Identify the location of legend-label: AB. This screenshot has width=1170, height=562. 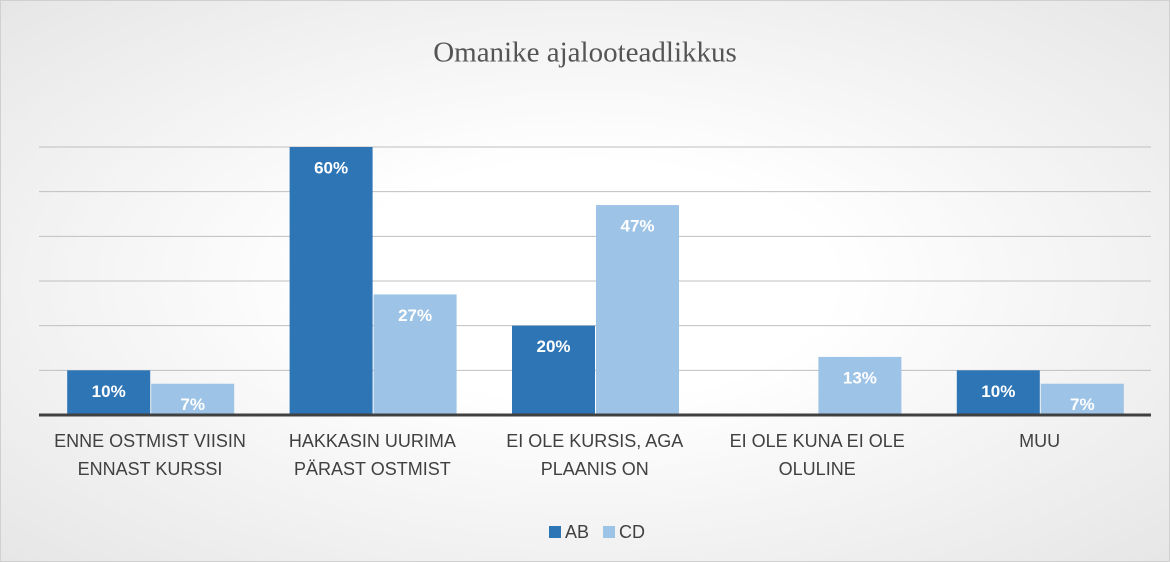
(577, 532).